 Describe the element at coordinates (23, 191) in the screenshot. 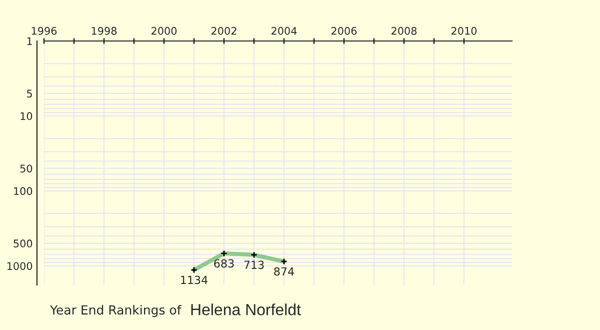

I see `y-tick-label: 100` at that location.